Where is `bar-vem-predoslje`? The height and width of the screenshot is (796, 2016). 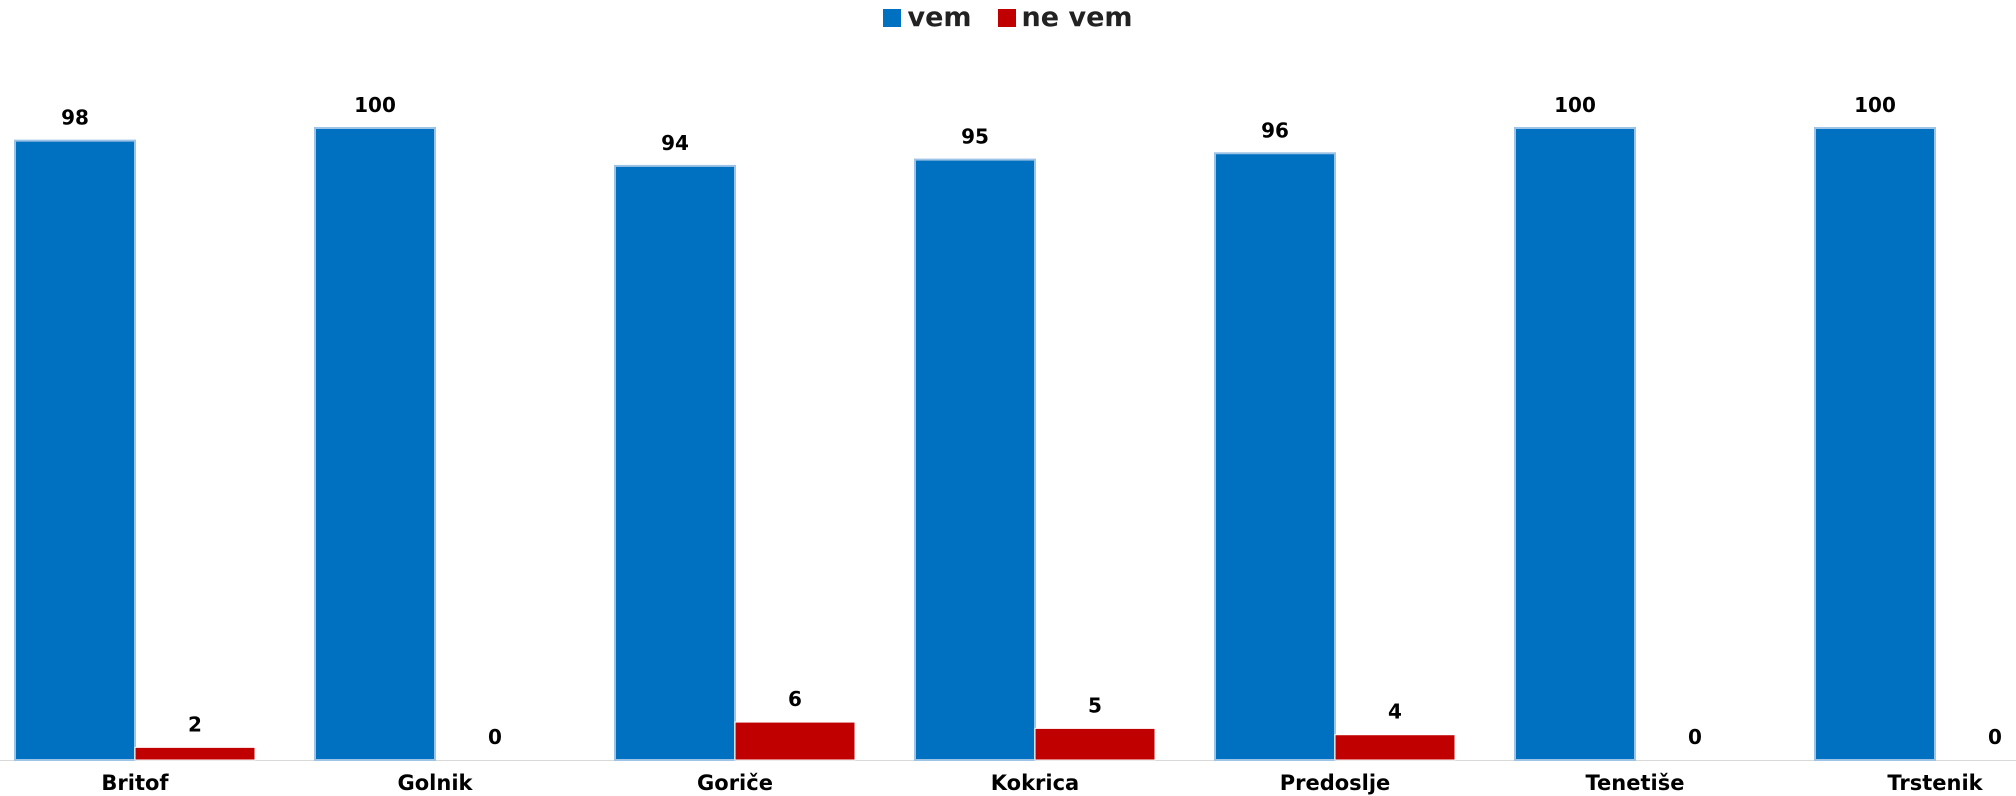 bar-vem-predoslje is located at coordinates (1275, 456).